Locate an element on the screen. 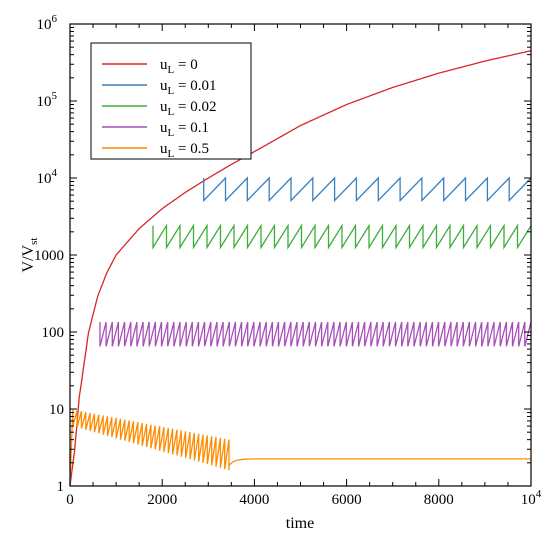  legend-label-1: uL = 0.01 is located at coordinates (188, 87).